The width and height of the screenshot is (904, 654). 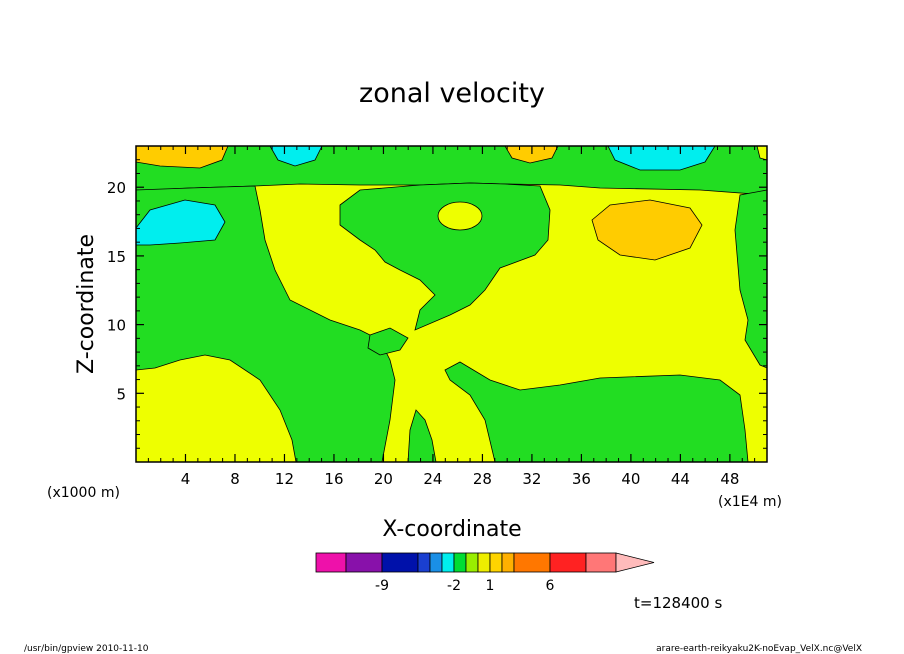 I want to click on x-tick-label: 4, so click(x=186, y=479).